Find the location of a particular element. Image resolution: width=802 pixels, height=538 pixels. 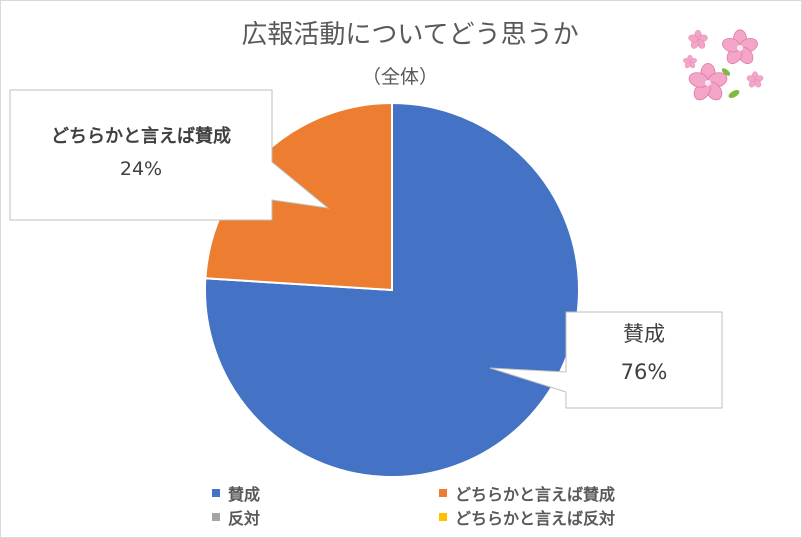

legend-label: 反対 is located at coordinates (244, 518).